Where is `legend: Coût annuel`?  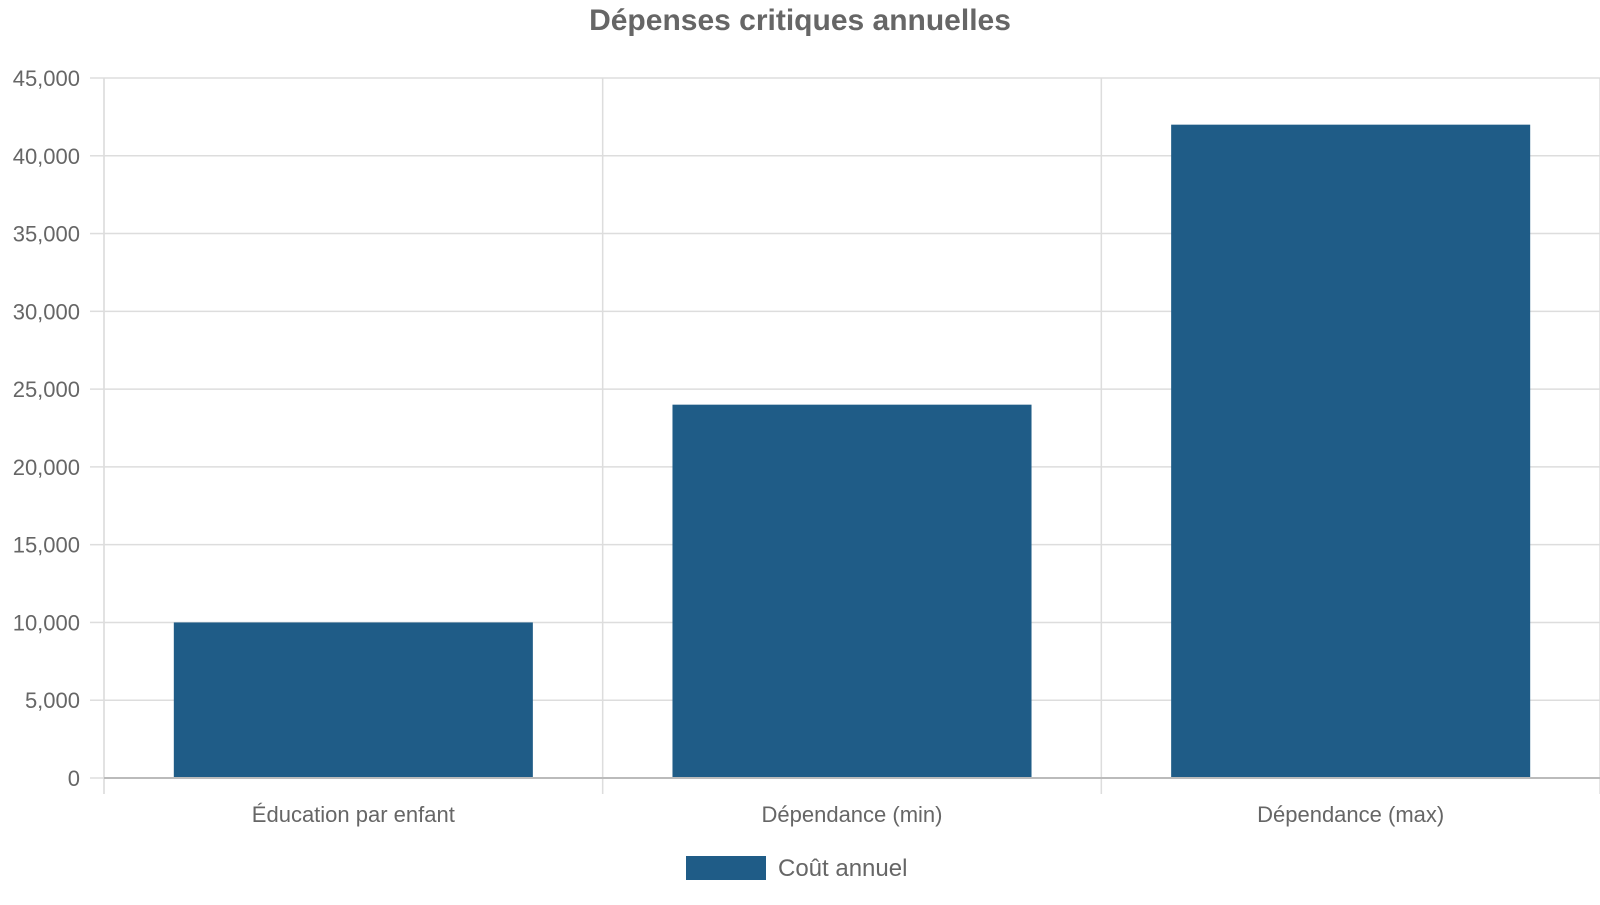 legend: Coût annuel is located at coordinates (796, 868).